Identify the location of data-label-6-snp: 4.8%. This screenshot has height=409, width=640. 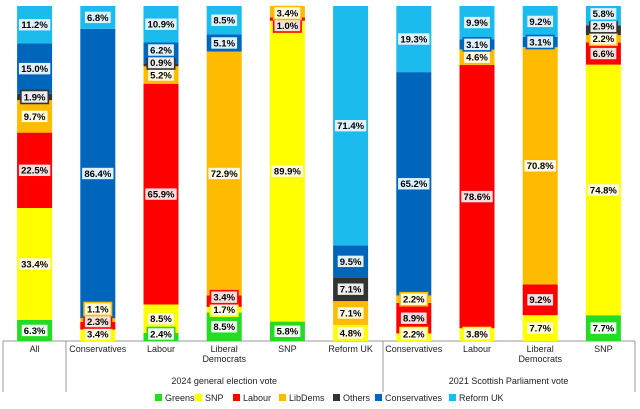
(351, 333).